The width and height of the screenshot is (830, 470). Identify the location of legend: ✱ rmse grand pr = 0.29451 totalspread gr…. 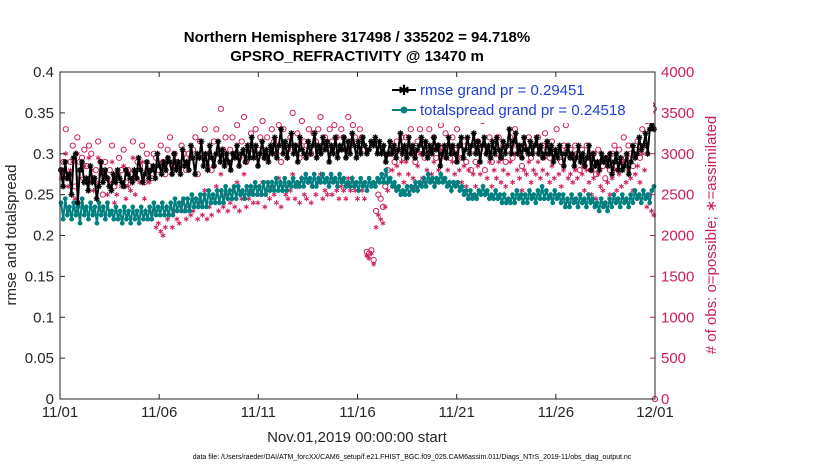
(519, 100).